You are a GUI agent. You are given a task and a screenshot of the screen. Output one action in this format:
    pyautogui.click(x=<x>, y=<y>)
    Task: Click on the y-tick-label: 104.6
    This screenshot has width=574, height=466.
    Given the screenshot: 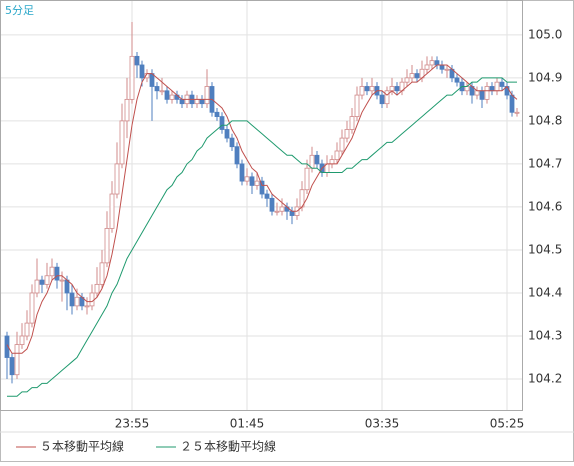 What is the action you would take?
    pyautogui.click(x=545, y=206)
    